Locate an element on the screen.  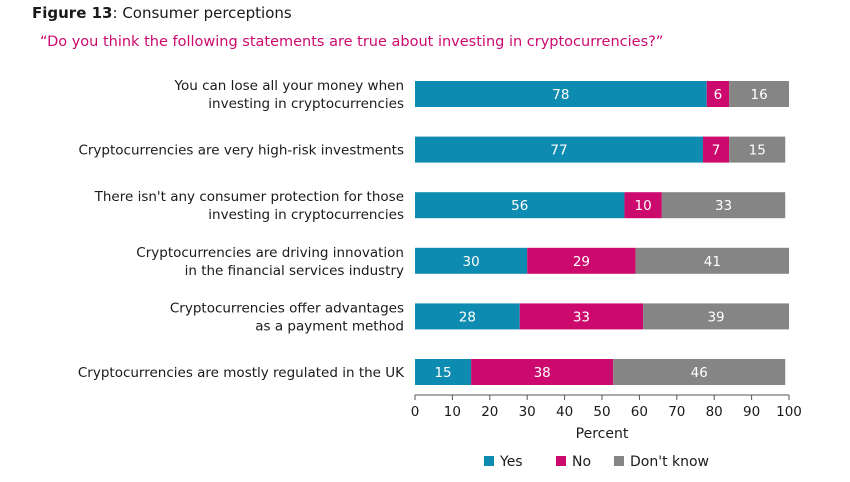
bar-value-label: 39 is located at coordinates (715, 317).